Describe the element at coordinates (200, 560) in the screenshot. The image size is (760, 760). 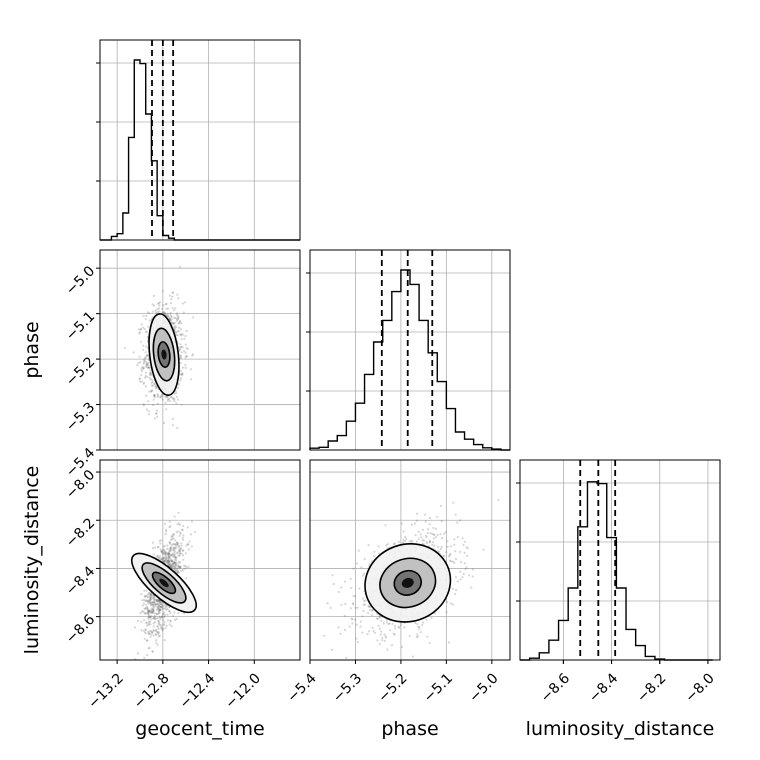
I see `panel-frame` at that location.